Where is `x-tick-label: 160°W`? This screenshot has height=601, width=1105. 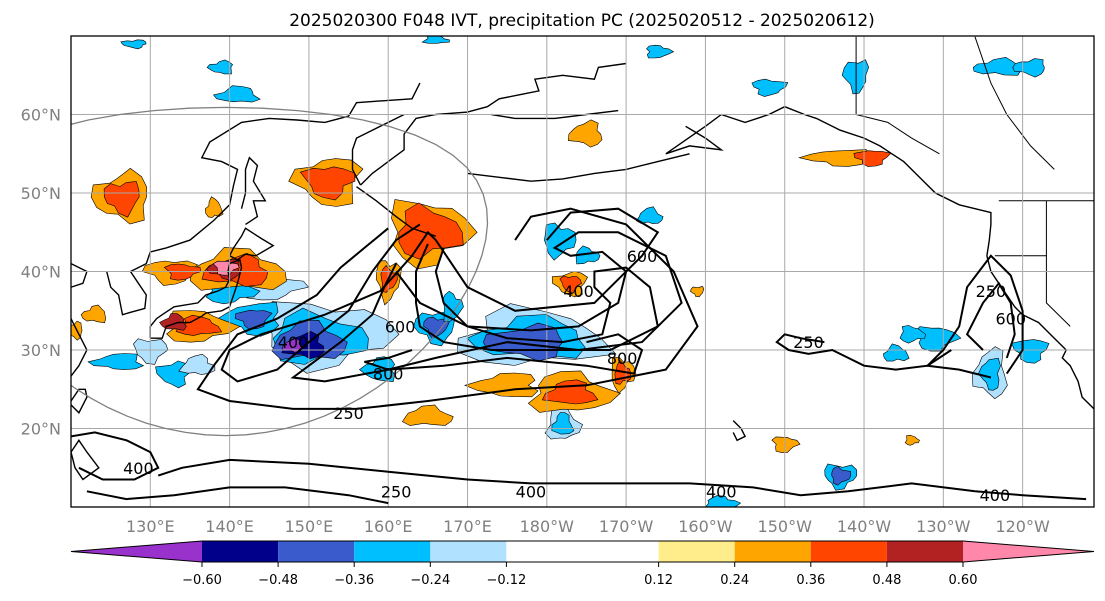 x-tick-label: 160°W is located at coordinates (705, 526).